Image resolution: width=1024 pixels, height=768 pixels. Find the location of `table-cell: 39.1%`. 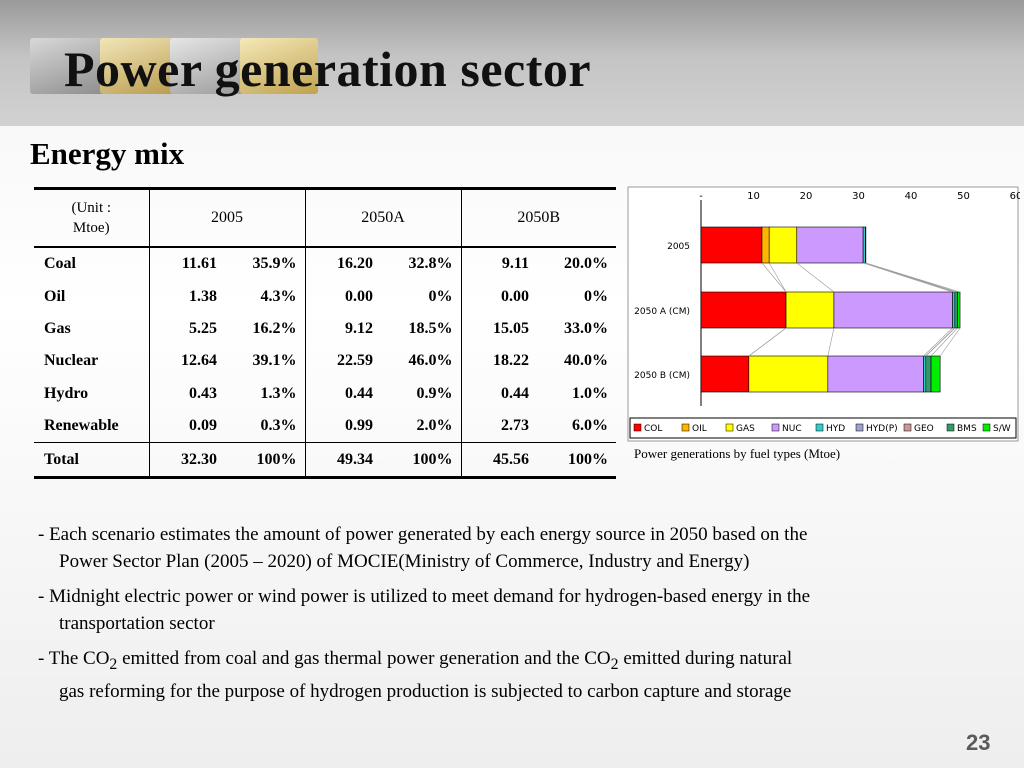

table-cell: 39.1% is located at coordinates (265, 361).